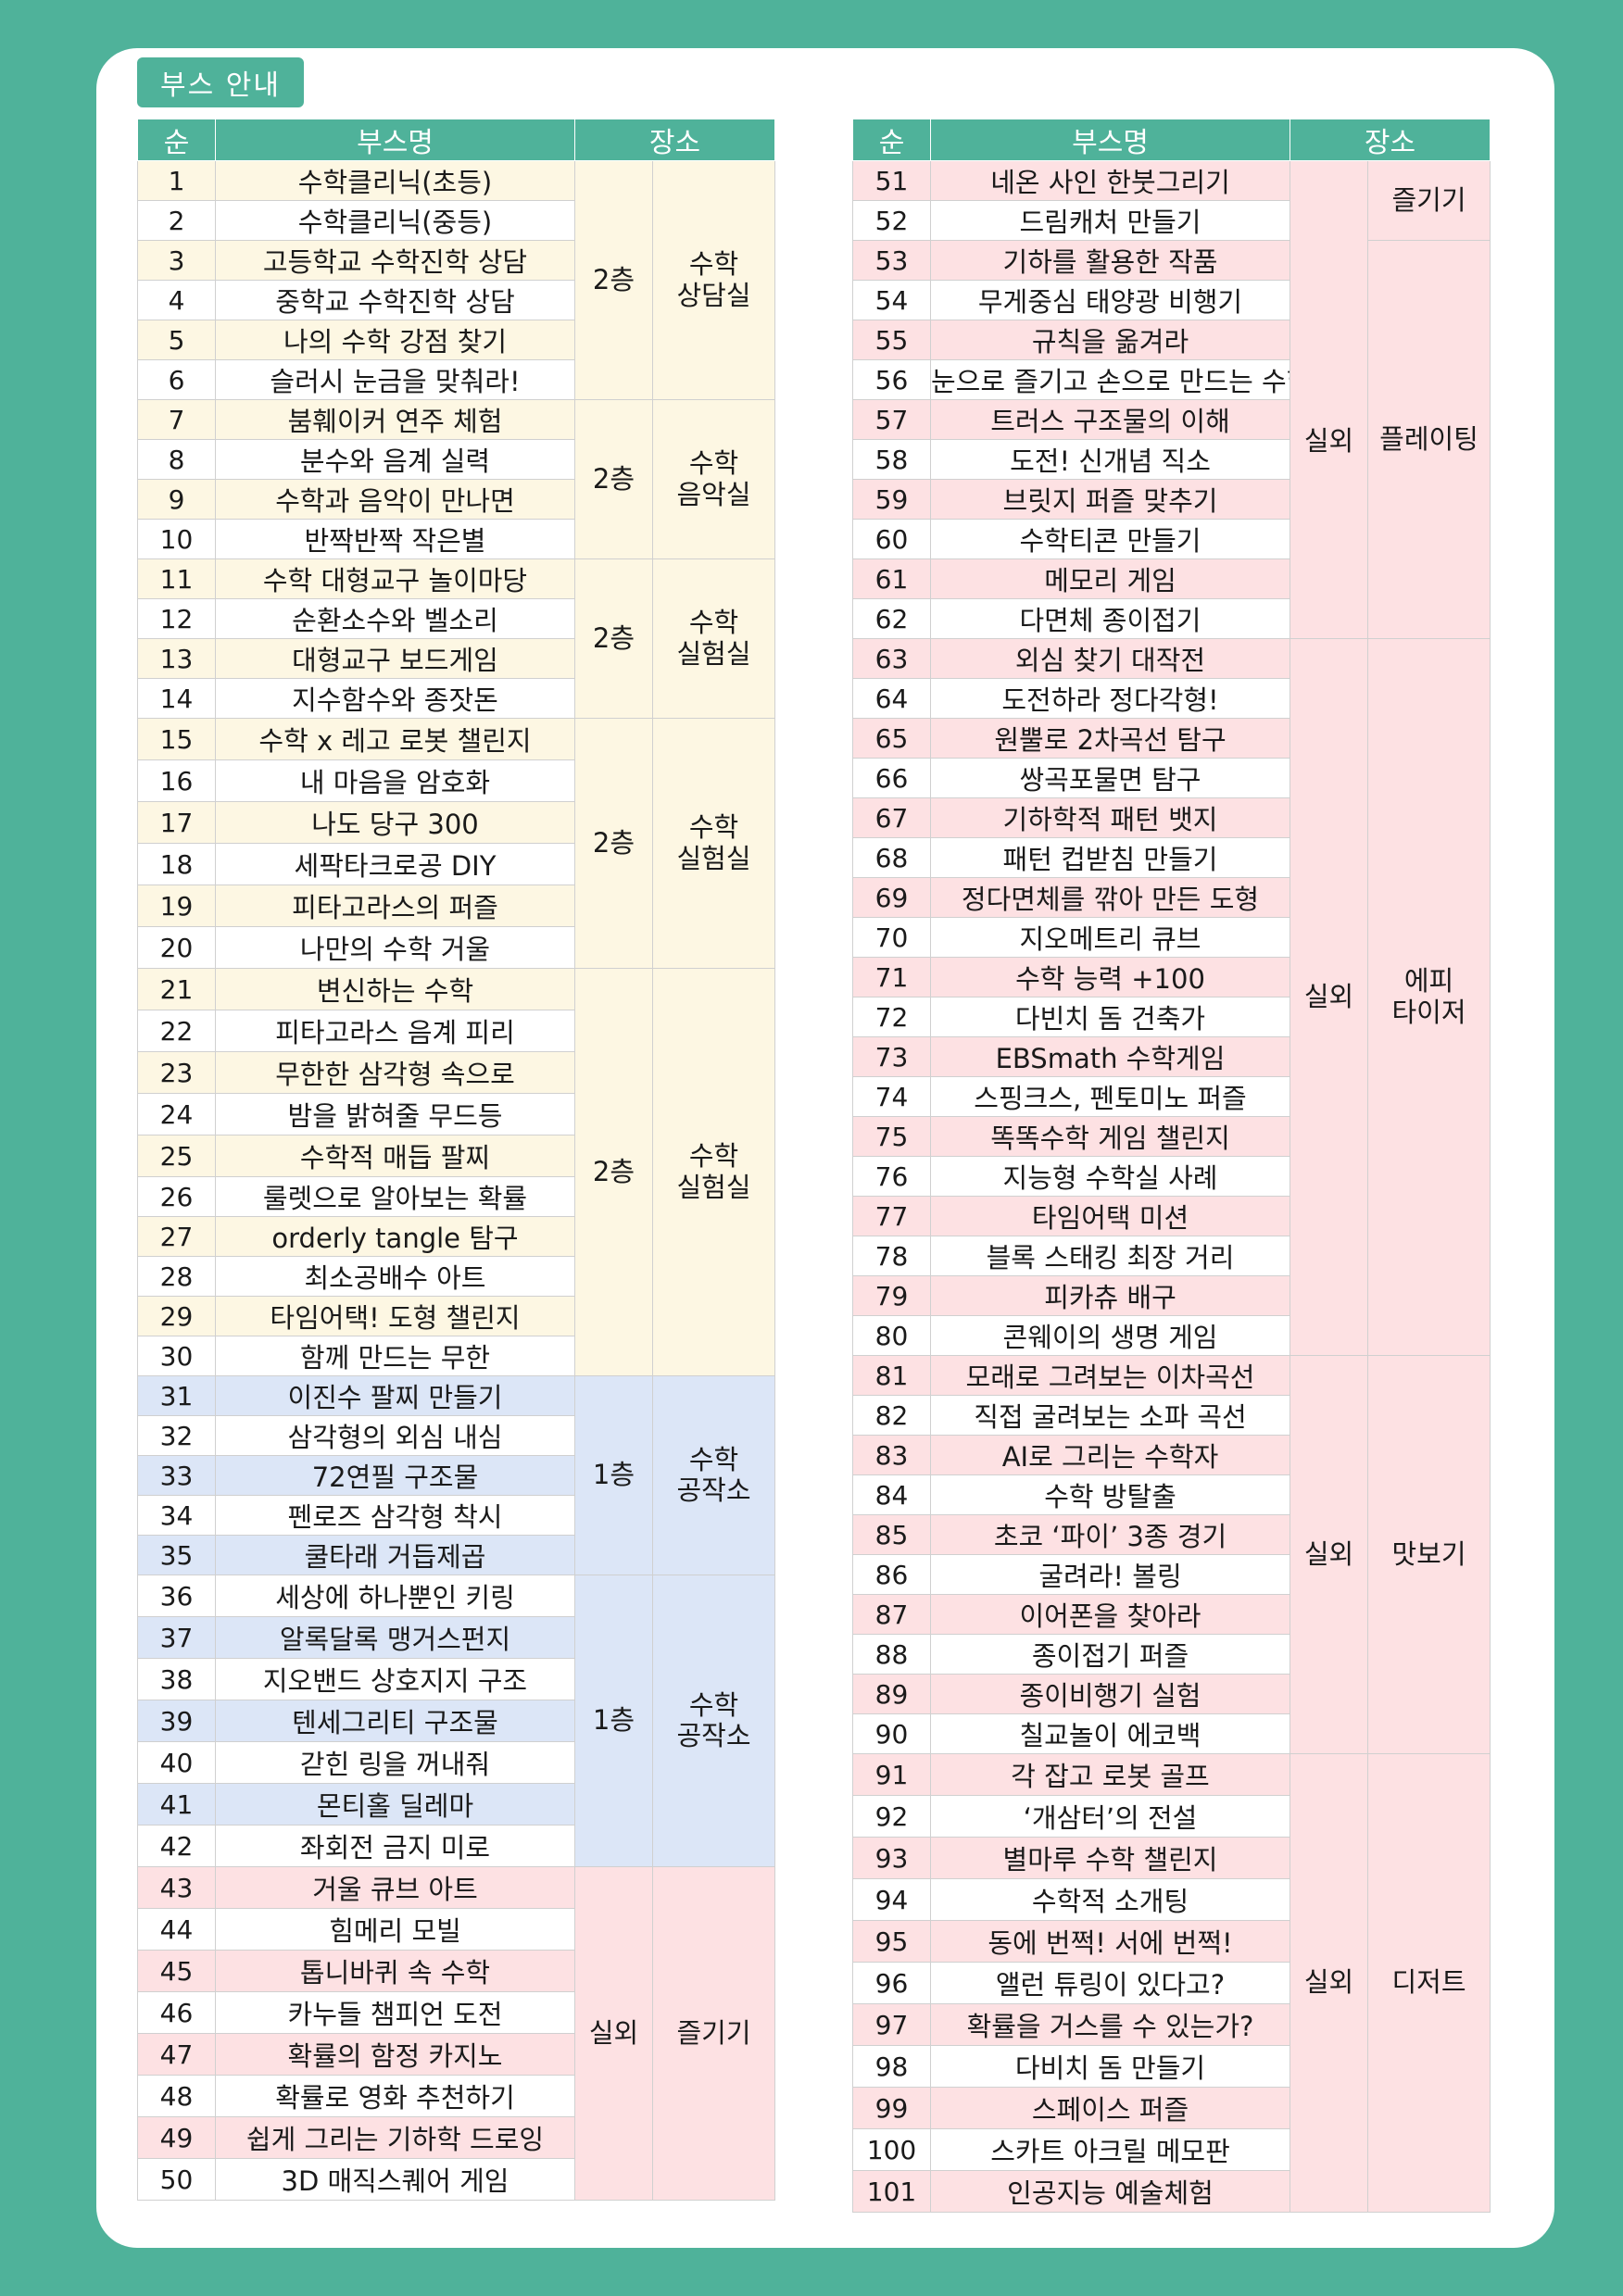 The height and width of the screenshot is (2296, 1623). I want to click on booth-name: 드림캐처 만들기, so click(1110, 220).